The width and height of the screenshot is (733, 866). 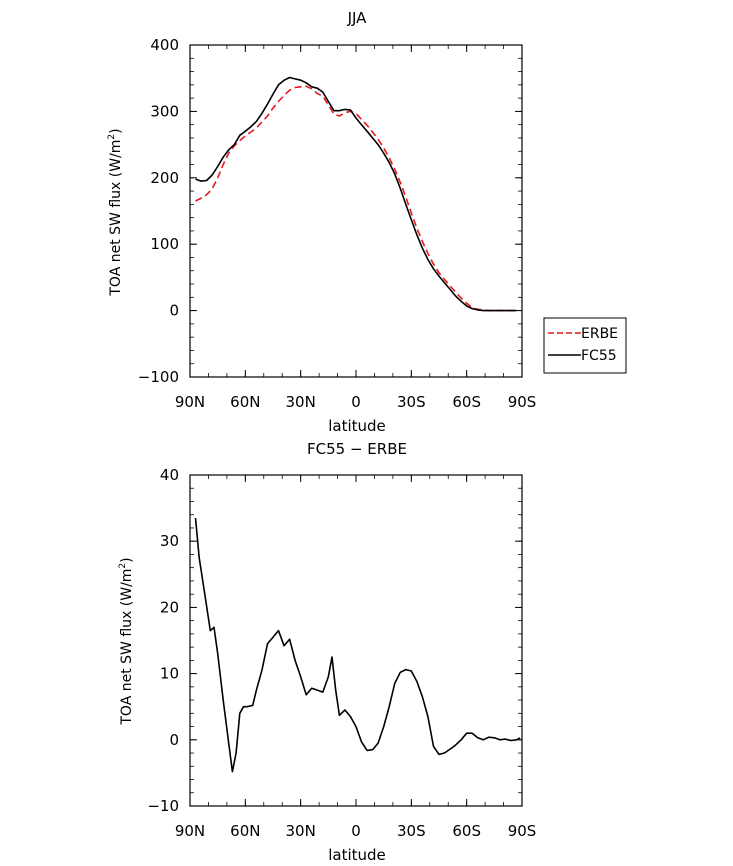 I want to click on top-x-tick-label: 30S, so click(x=411, y=402).